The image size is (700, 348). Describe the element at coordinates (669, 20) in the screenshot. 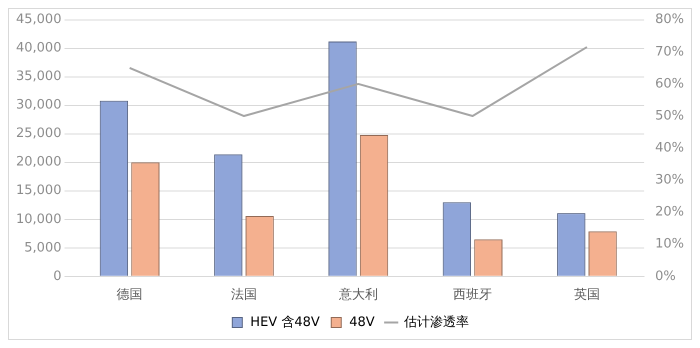

I see `y2-tick-label: 80%` at that location.